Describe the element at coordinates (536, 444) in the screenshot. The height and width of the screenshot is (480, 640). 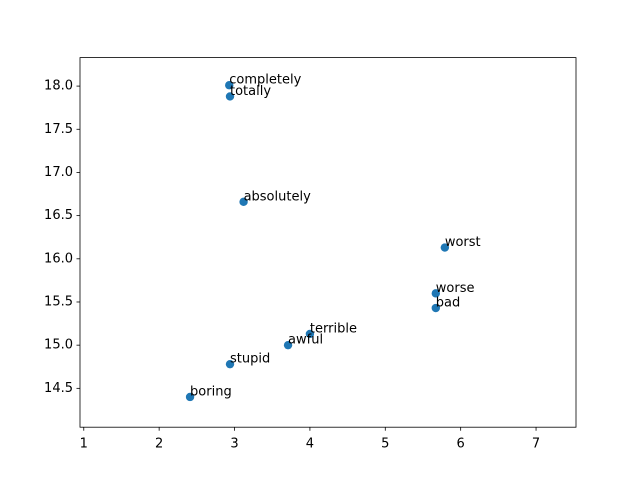
I see `x-tick-label: 7` at that location.